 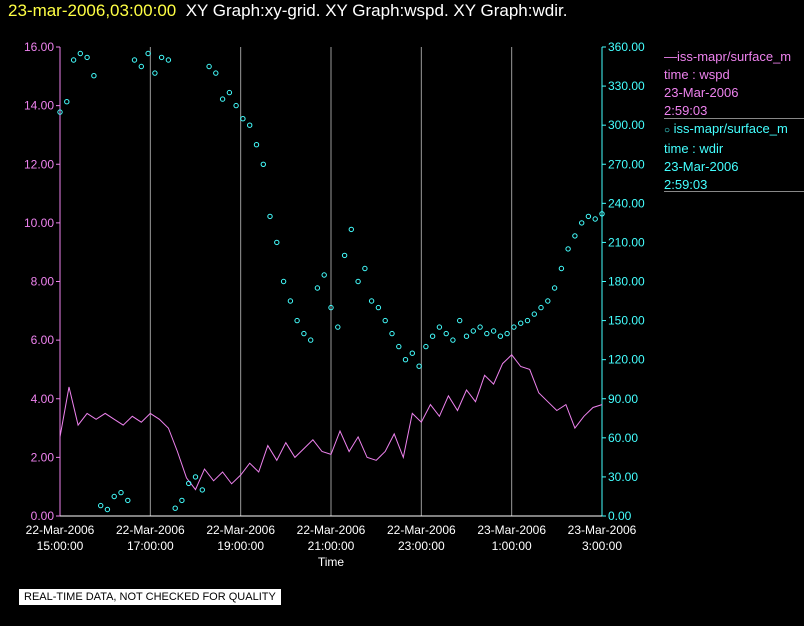 I want to click on right-tick-label: 360.00, so click(x=626, y=47).